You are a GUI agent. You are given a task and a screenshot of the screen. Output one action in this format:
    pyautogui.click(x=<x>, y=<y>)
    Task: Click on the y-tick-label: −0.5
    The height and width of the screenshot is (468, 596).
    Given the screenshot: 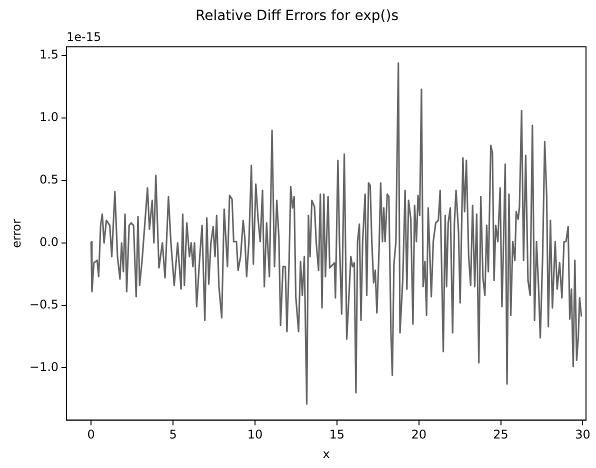 What is the action you would take?
    pyautogui.click(x=44, y=304)
    